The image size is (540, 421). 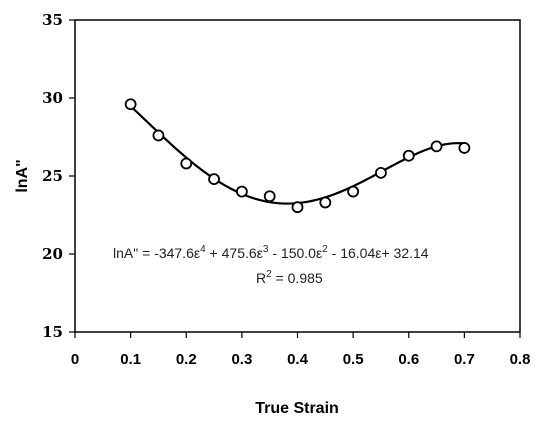 I want to click on x-axis-title: True Strain, so click(x=297, y=408).